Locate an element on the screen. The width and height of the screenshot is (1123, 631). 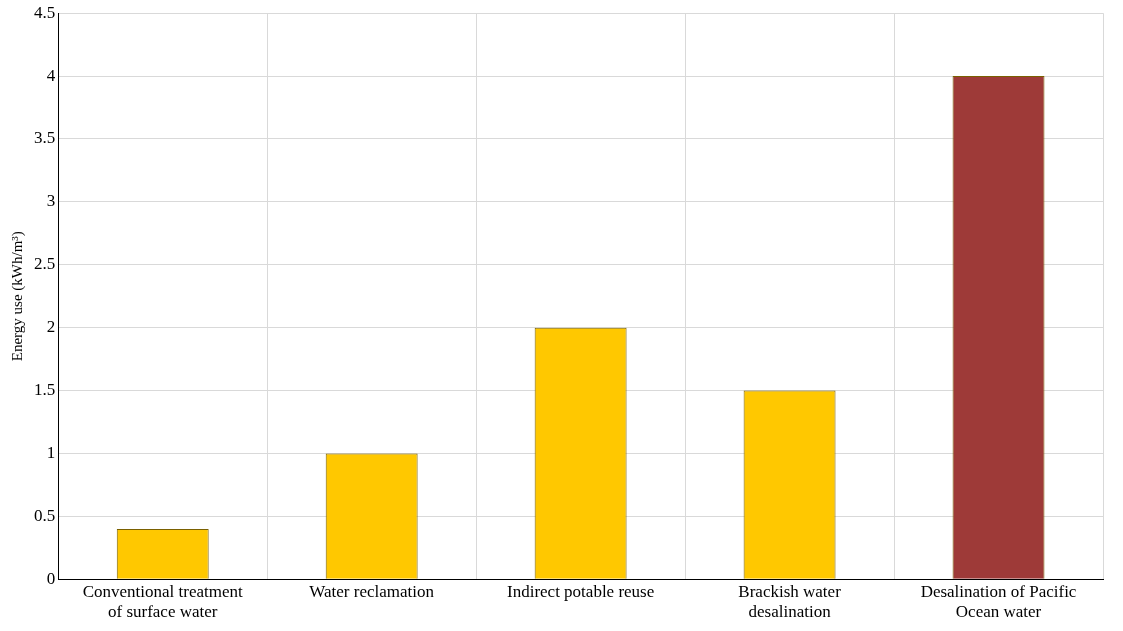
y-tick-label: 1 is located at coordinates (51, 452).